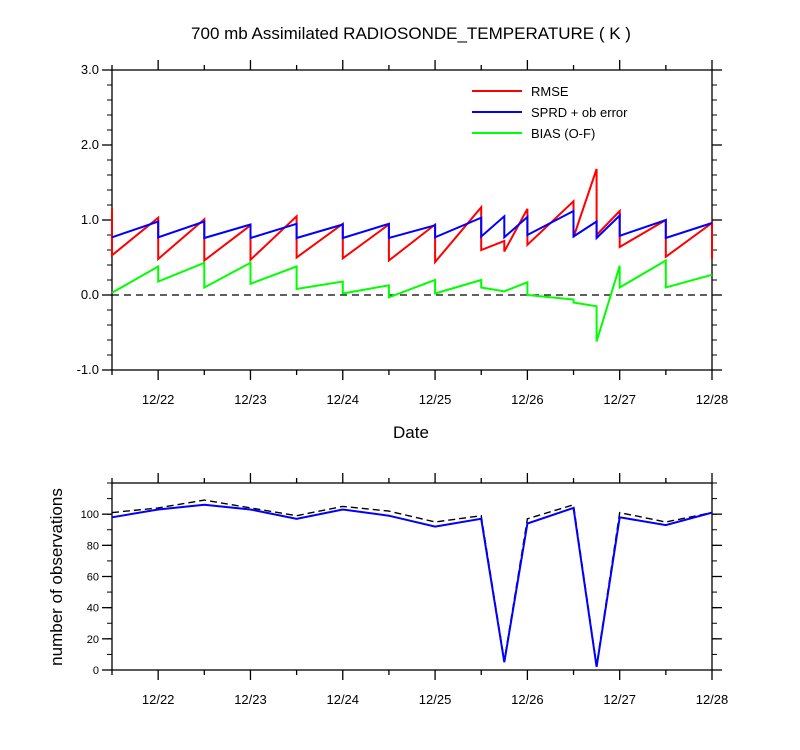  I want to click on y-tick-label: 80, so click(93, 546).